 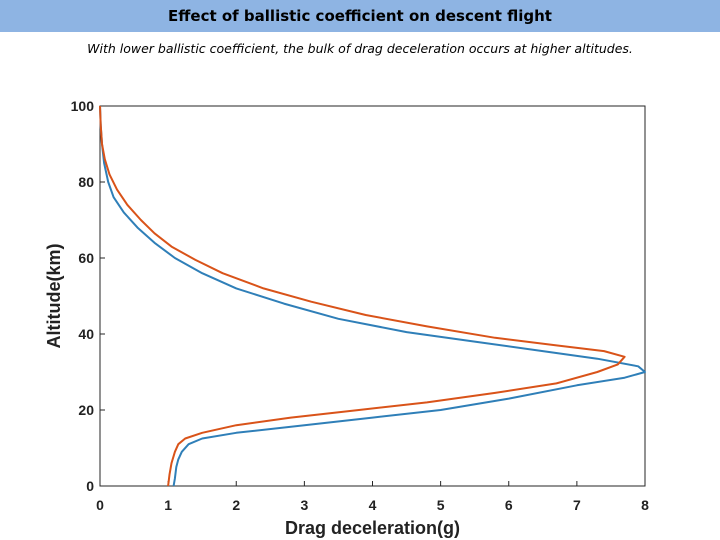 What do you see at coordinates (373, 505) in the screenshot?
I see `x-tick-label: 4` at bounding box center [373, 505].